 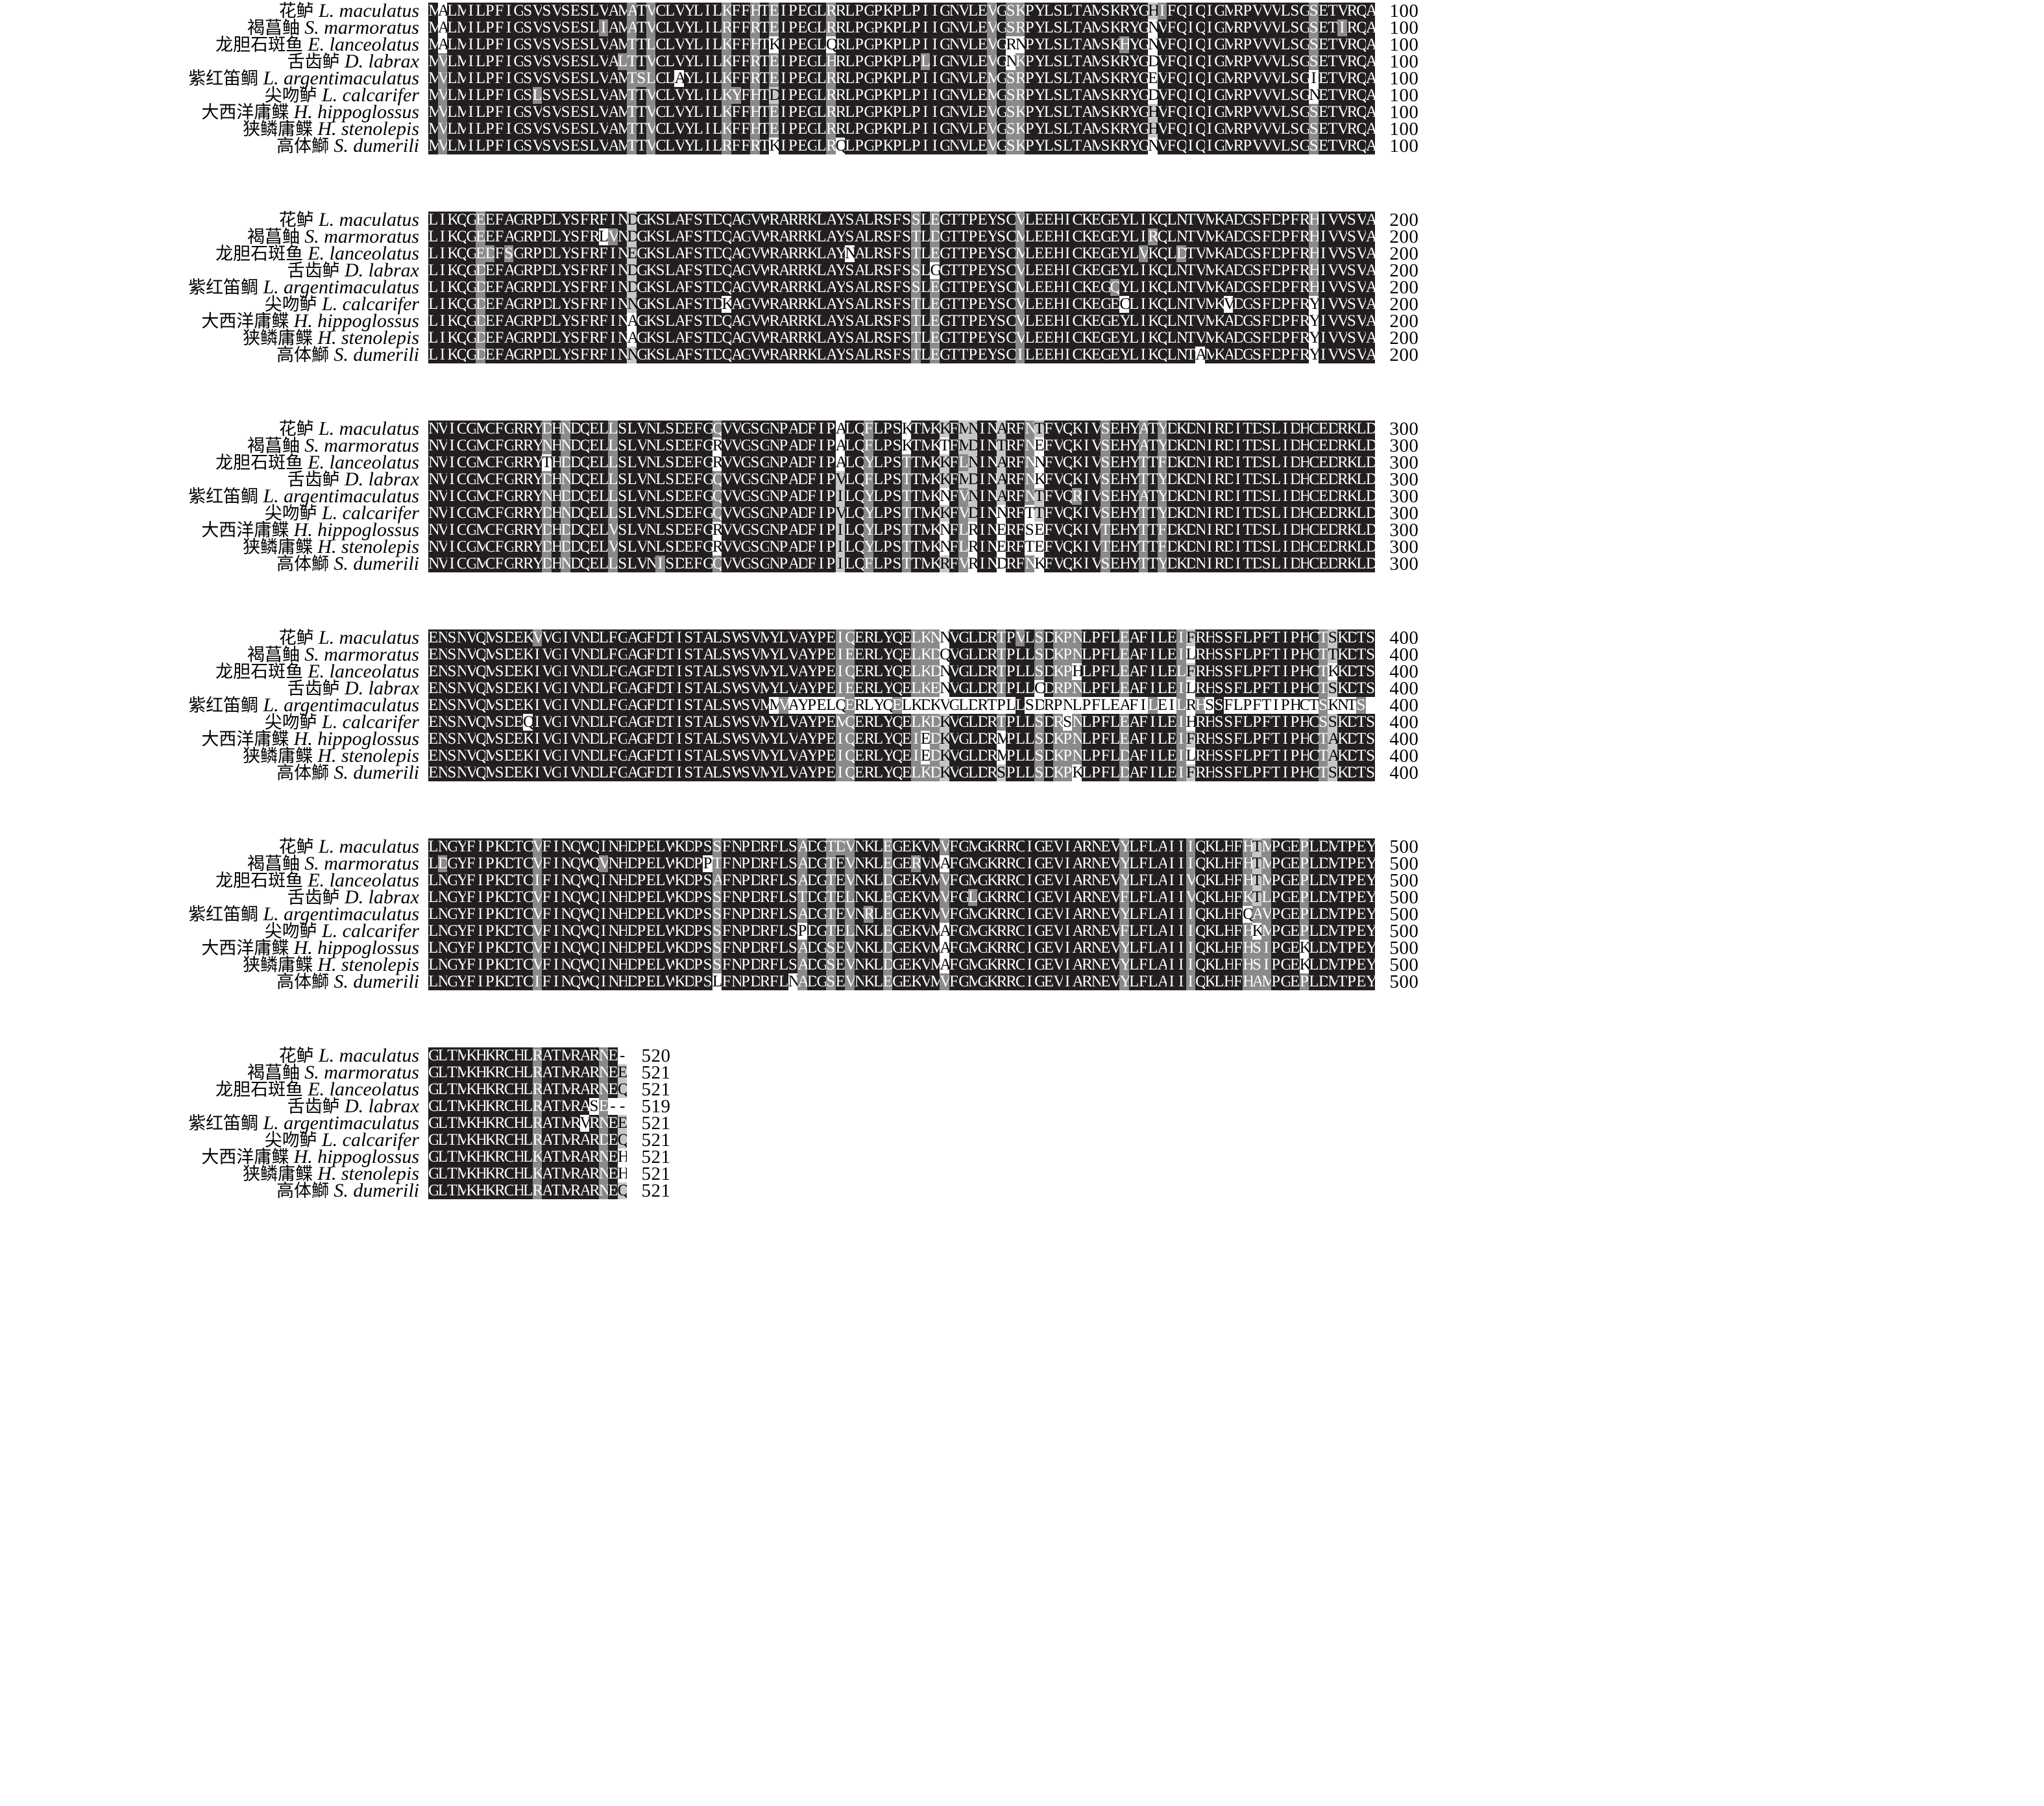 I want to click on residue-position-number: 521, so click(x=656, y=1157).